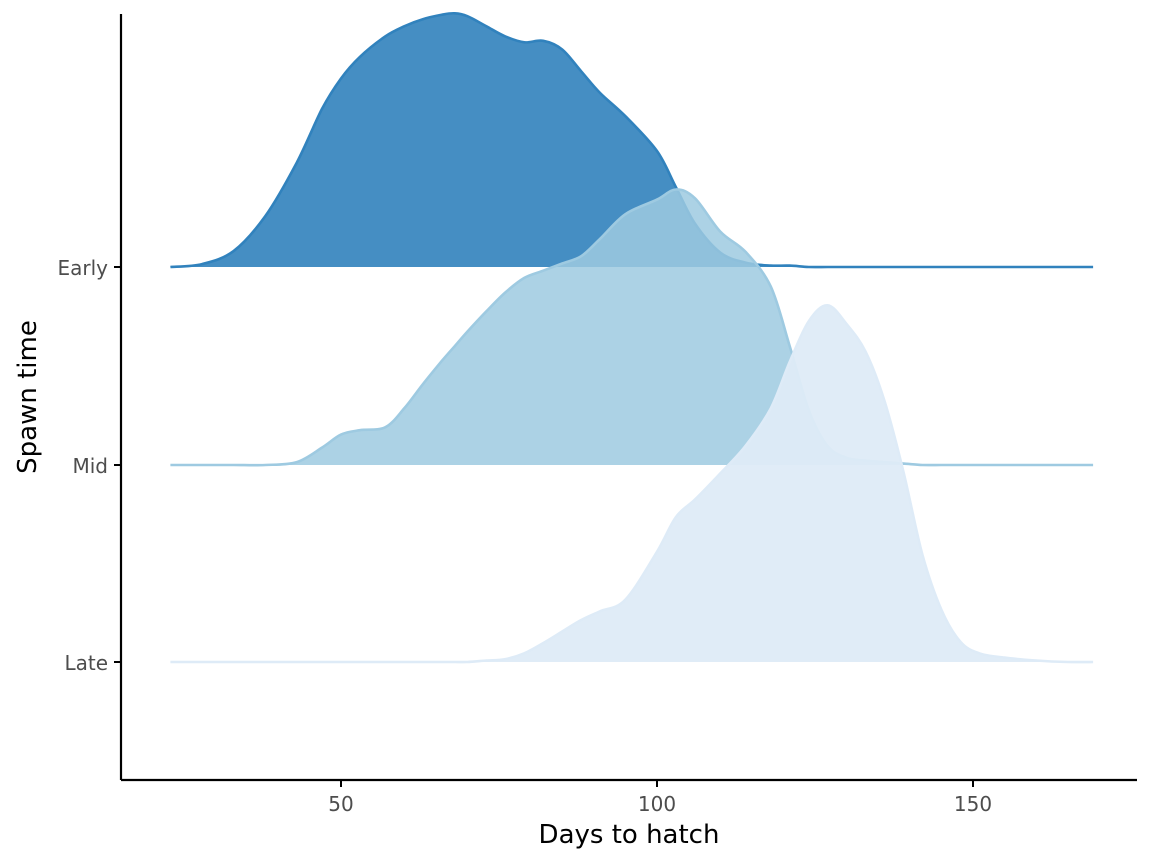 This screenshot has height=865, width=1152. Describe the element at coordinates (82, 268) in the screenshot. I see `y-tick-label-early: Early` at that location.